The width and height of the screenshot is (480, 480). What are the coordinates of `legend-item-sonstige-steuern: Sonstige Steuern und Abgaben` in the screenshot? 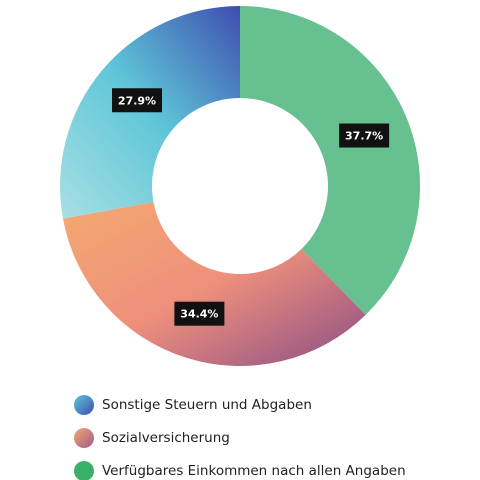 It's located at (240, 404).